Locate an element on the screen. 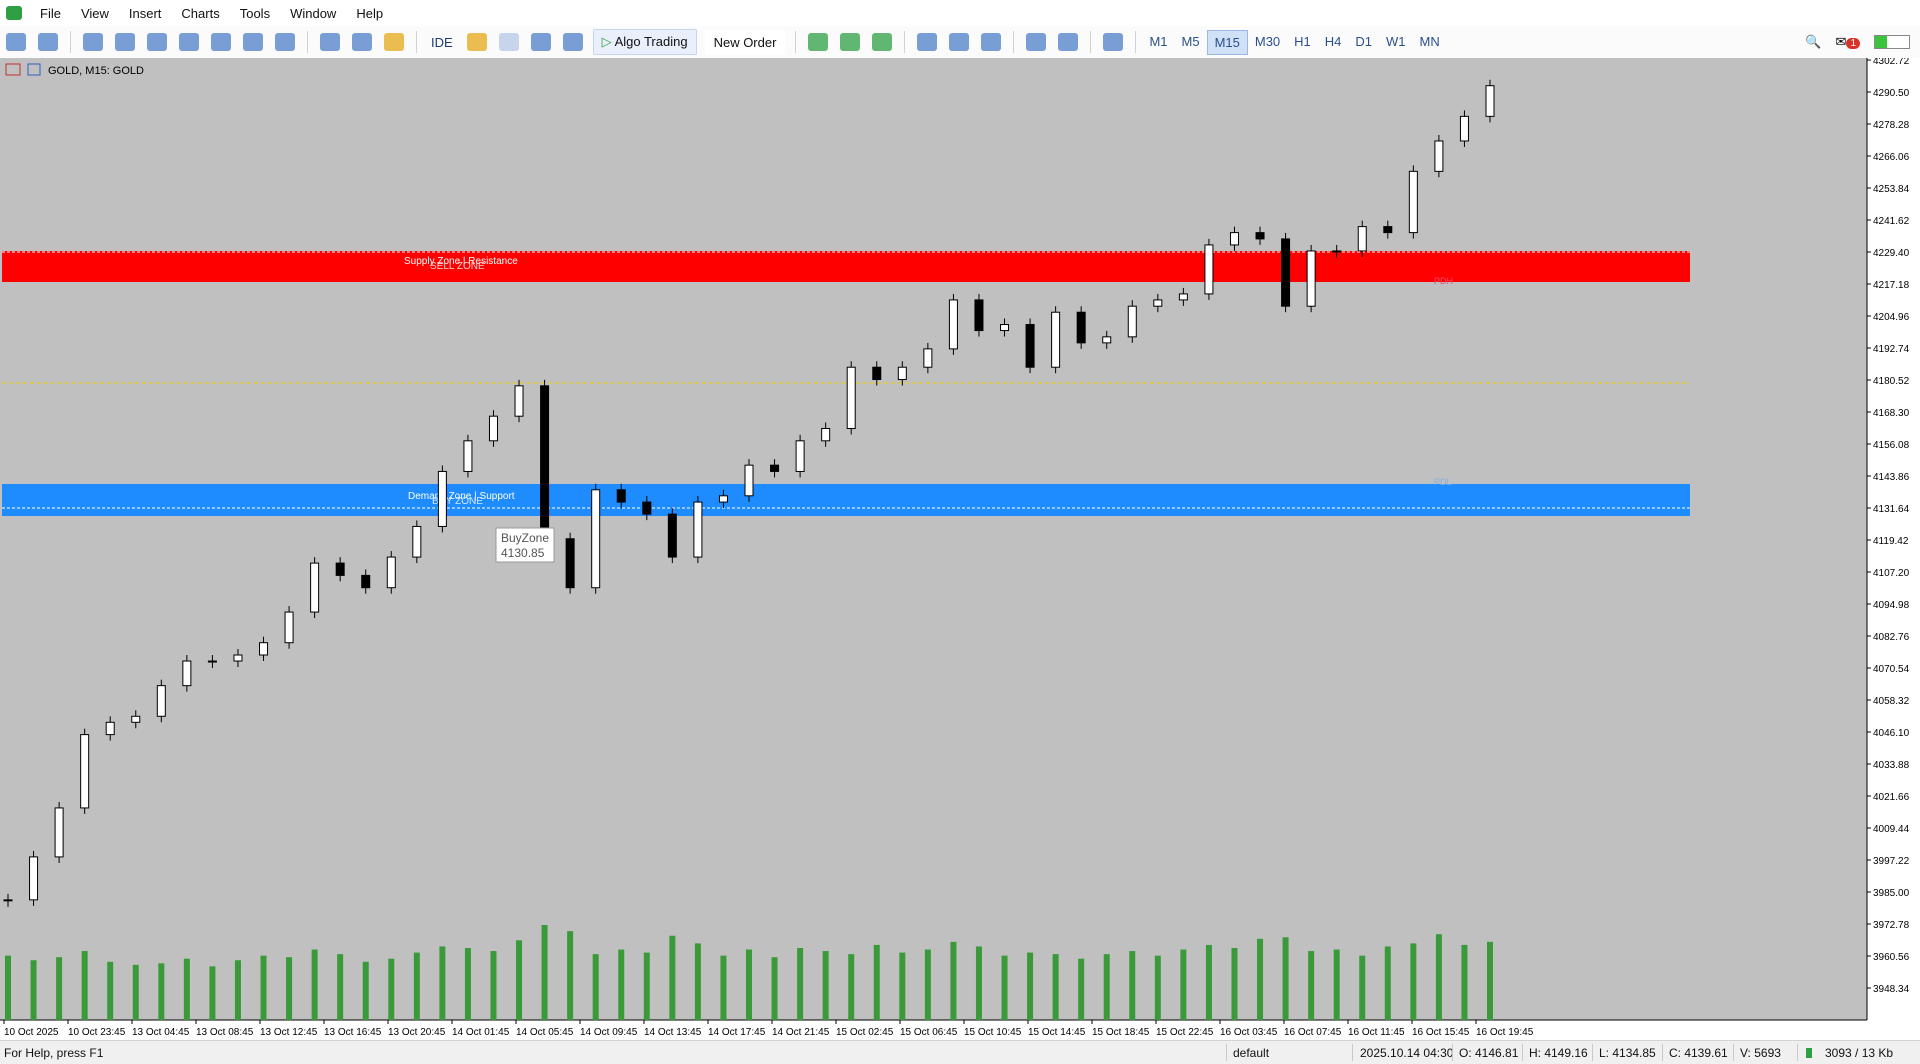 The image size is (1920, 1064). trendline-tool is located at coordinates (157, 42).